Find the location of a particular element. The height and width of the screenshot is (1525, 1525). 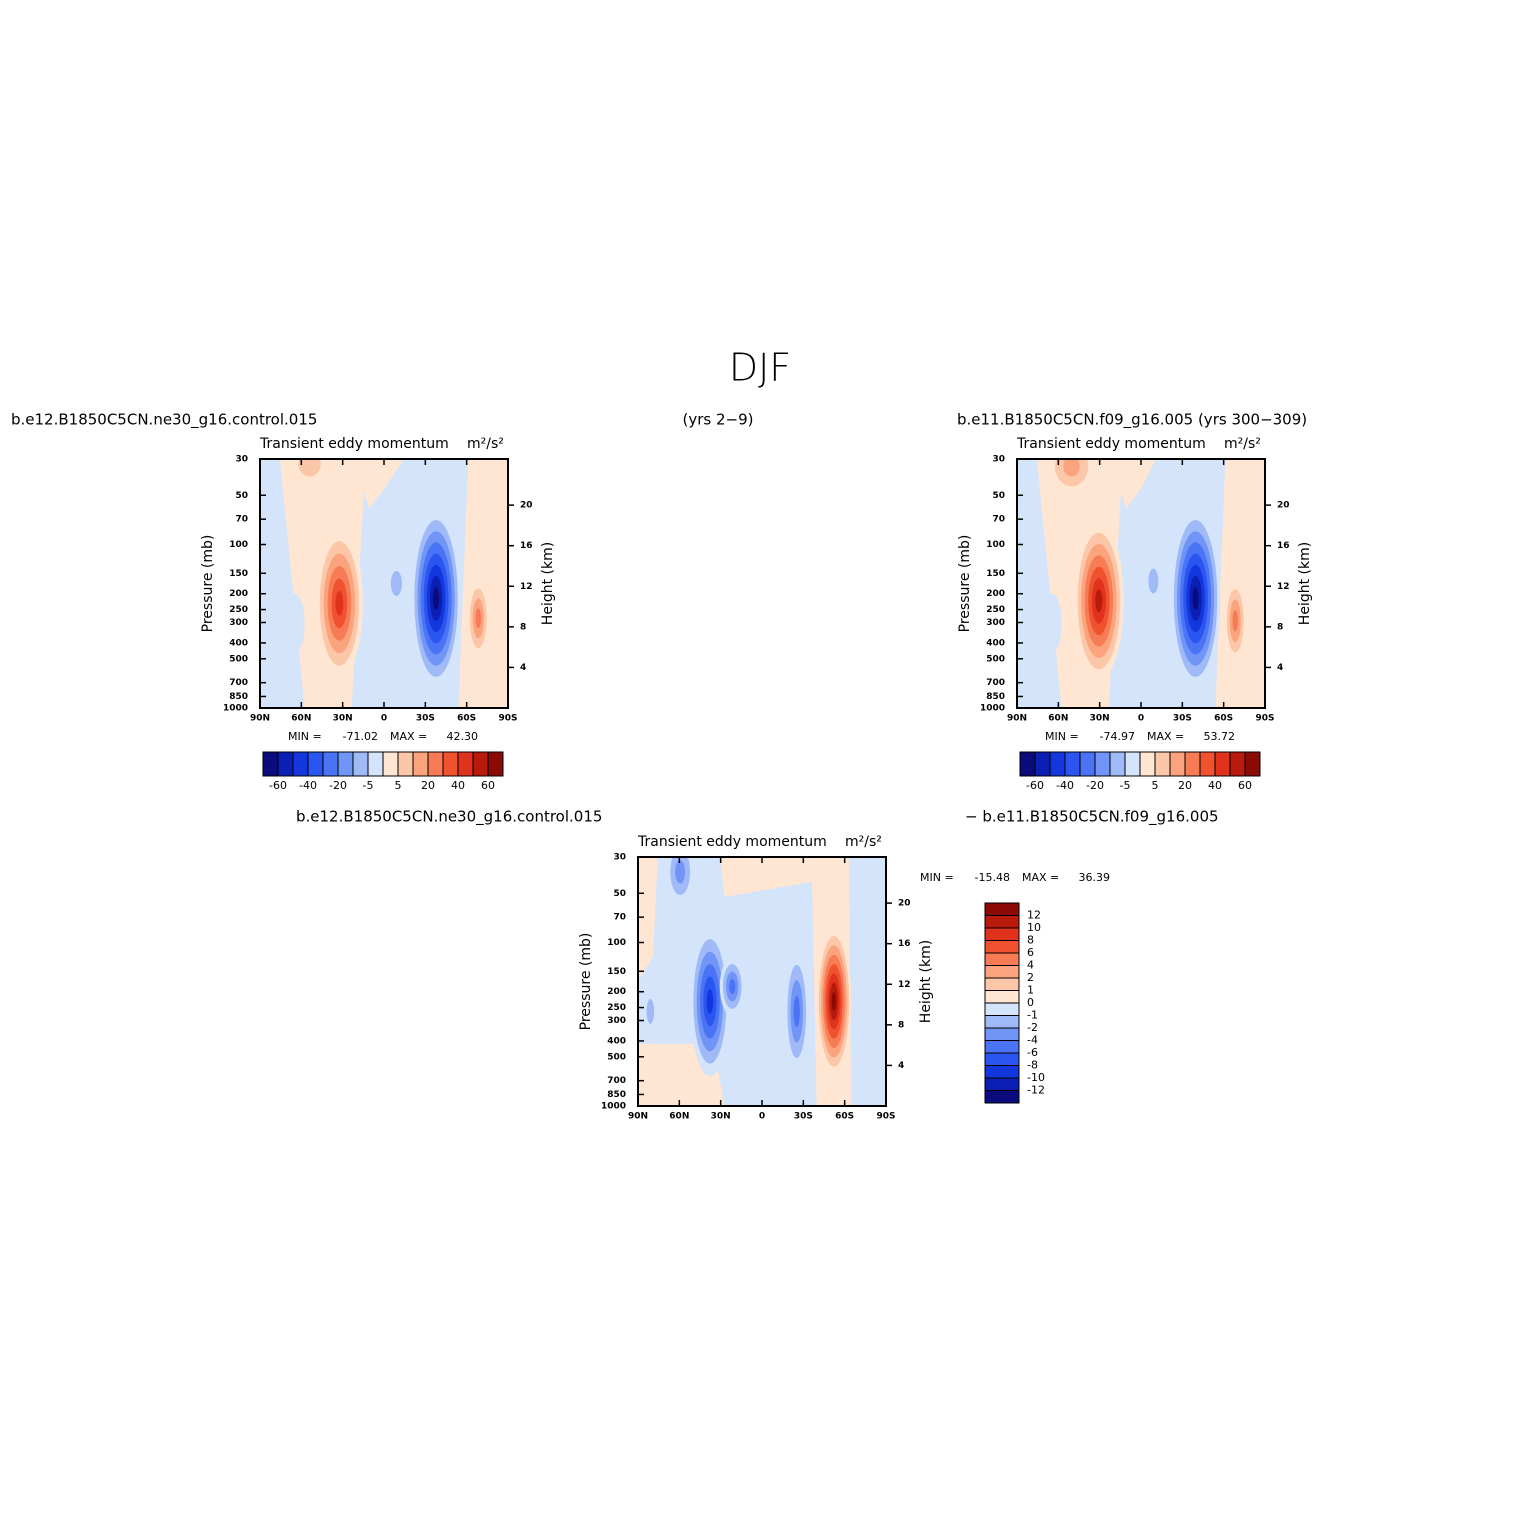

colorbar-label: 1 is located at coordinates (1030, 990).